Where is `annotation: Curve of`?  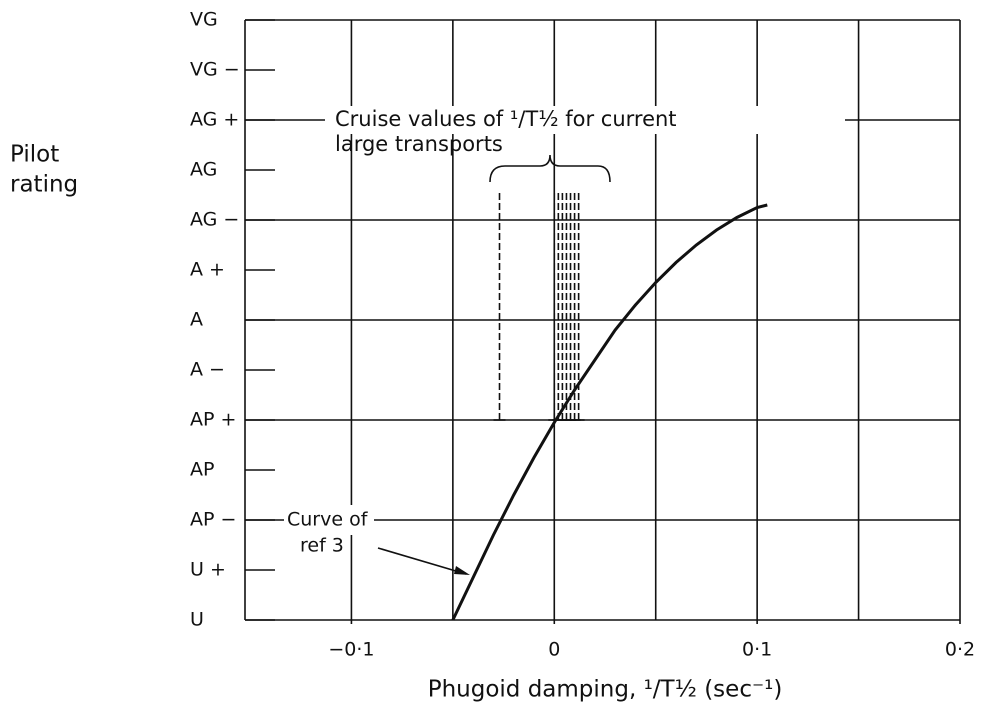
annotation: Curve of is located at coordinates (328, 520).